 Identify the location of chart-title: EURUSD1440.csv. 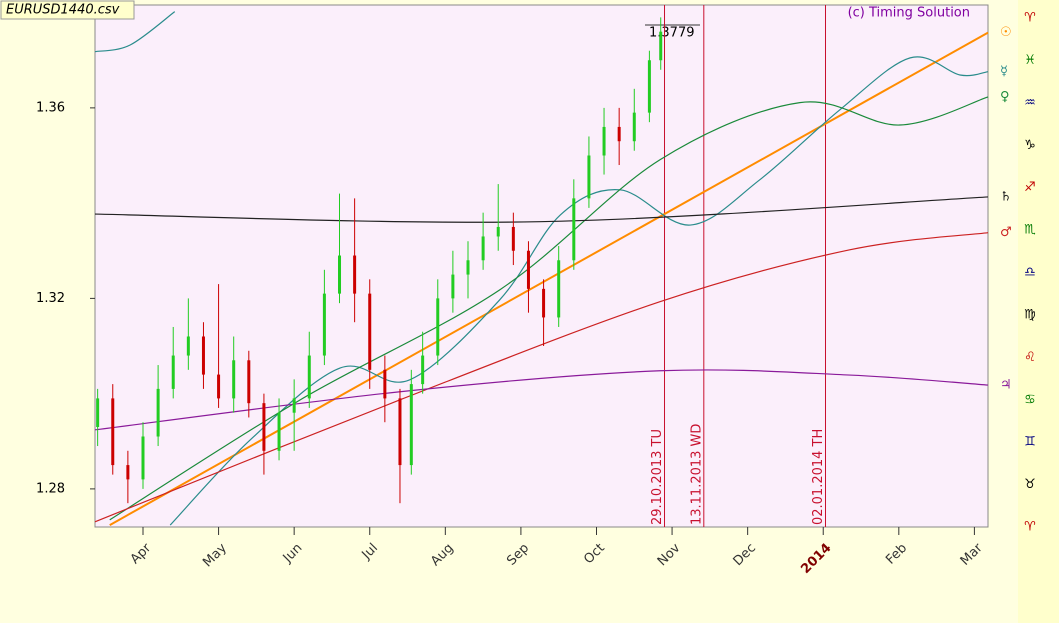
(63, 10).